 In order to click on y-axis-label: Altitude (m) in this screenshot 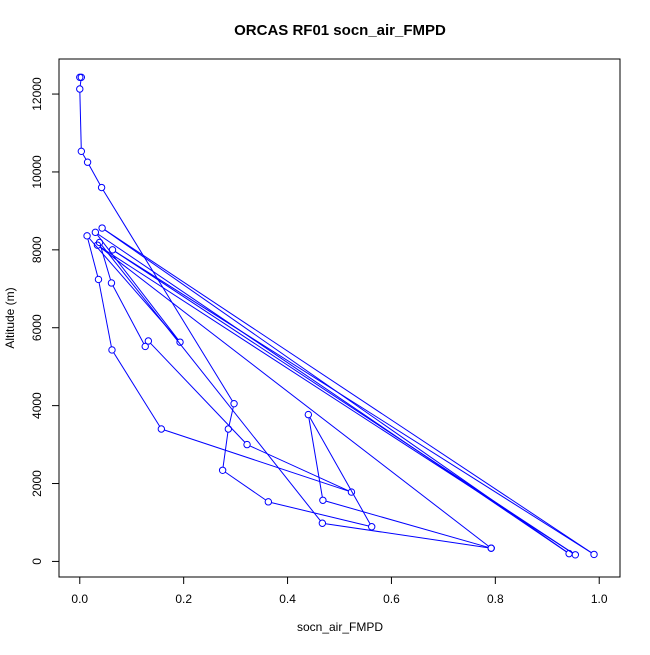, I will do `click(10, 317)`.